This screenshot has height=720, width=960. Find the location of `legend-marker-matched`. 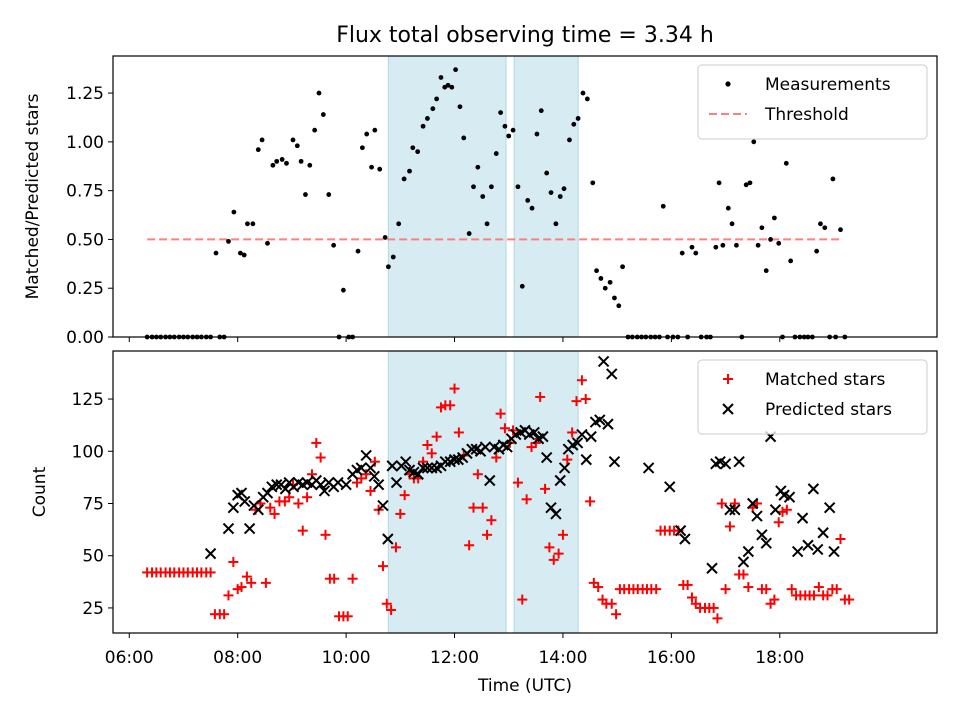

legend-marker-matched is located at coordinates (728, 379).